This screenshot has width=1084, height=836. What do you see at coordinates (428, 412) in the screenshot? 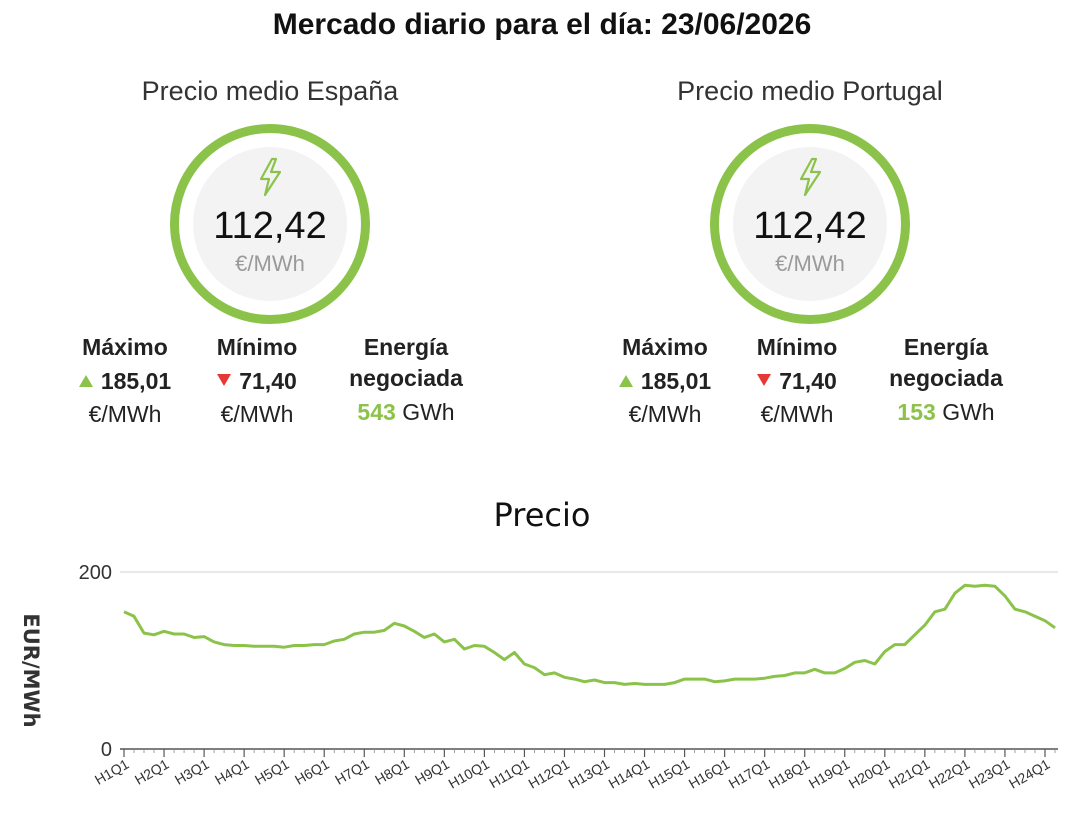
I see `energy-unit-spain: GWh` at bounding box center [428, 412].